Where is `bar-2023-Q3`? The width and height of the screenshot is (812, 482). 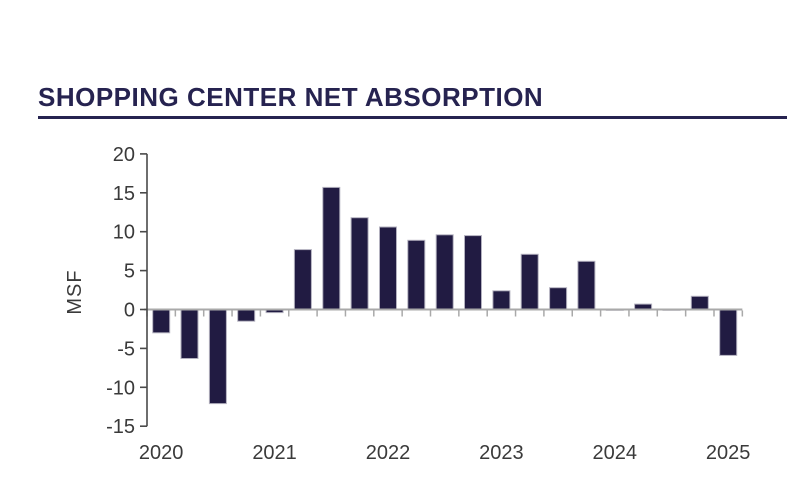 bar-2023-Q3 is located at coordinates (558, 299).